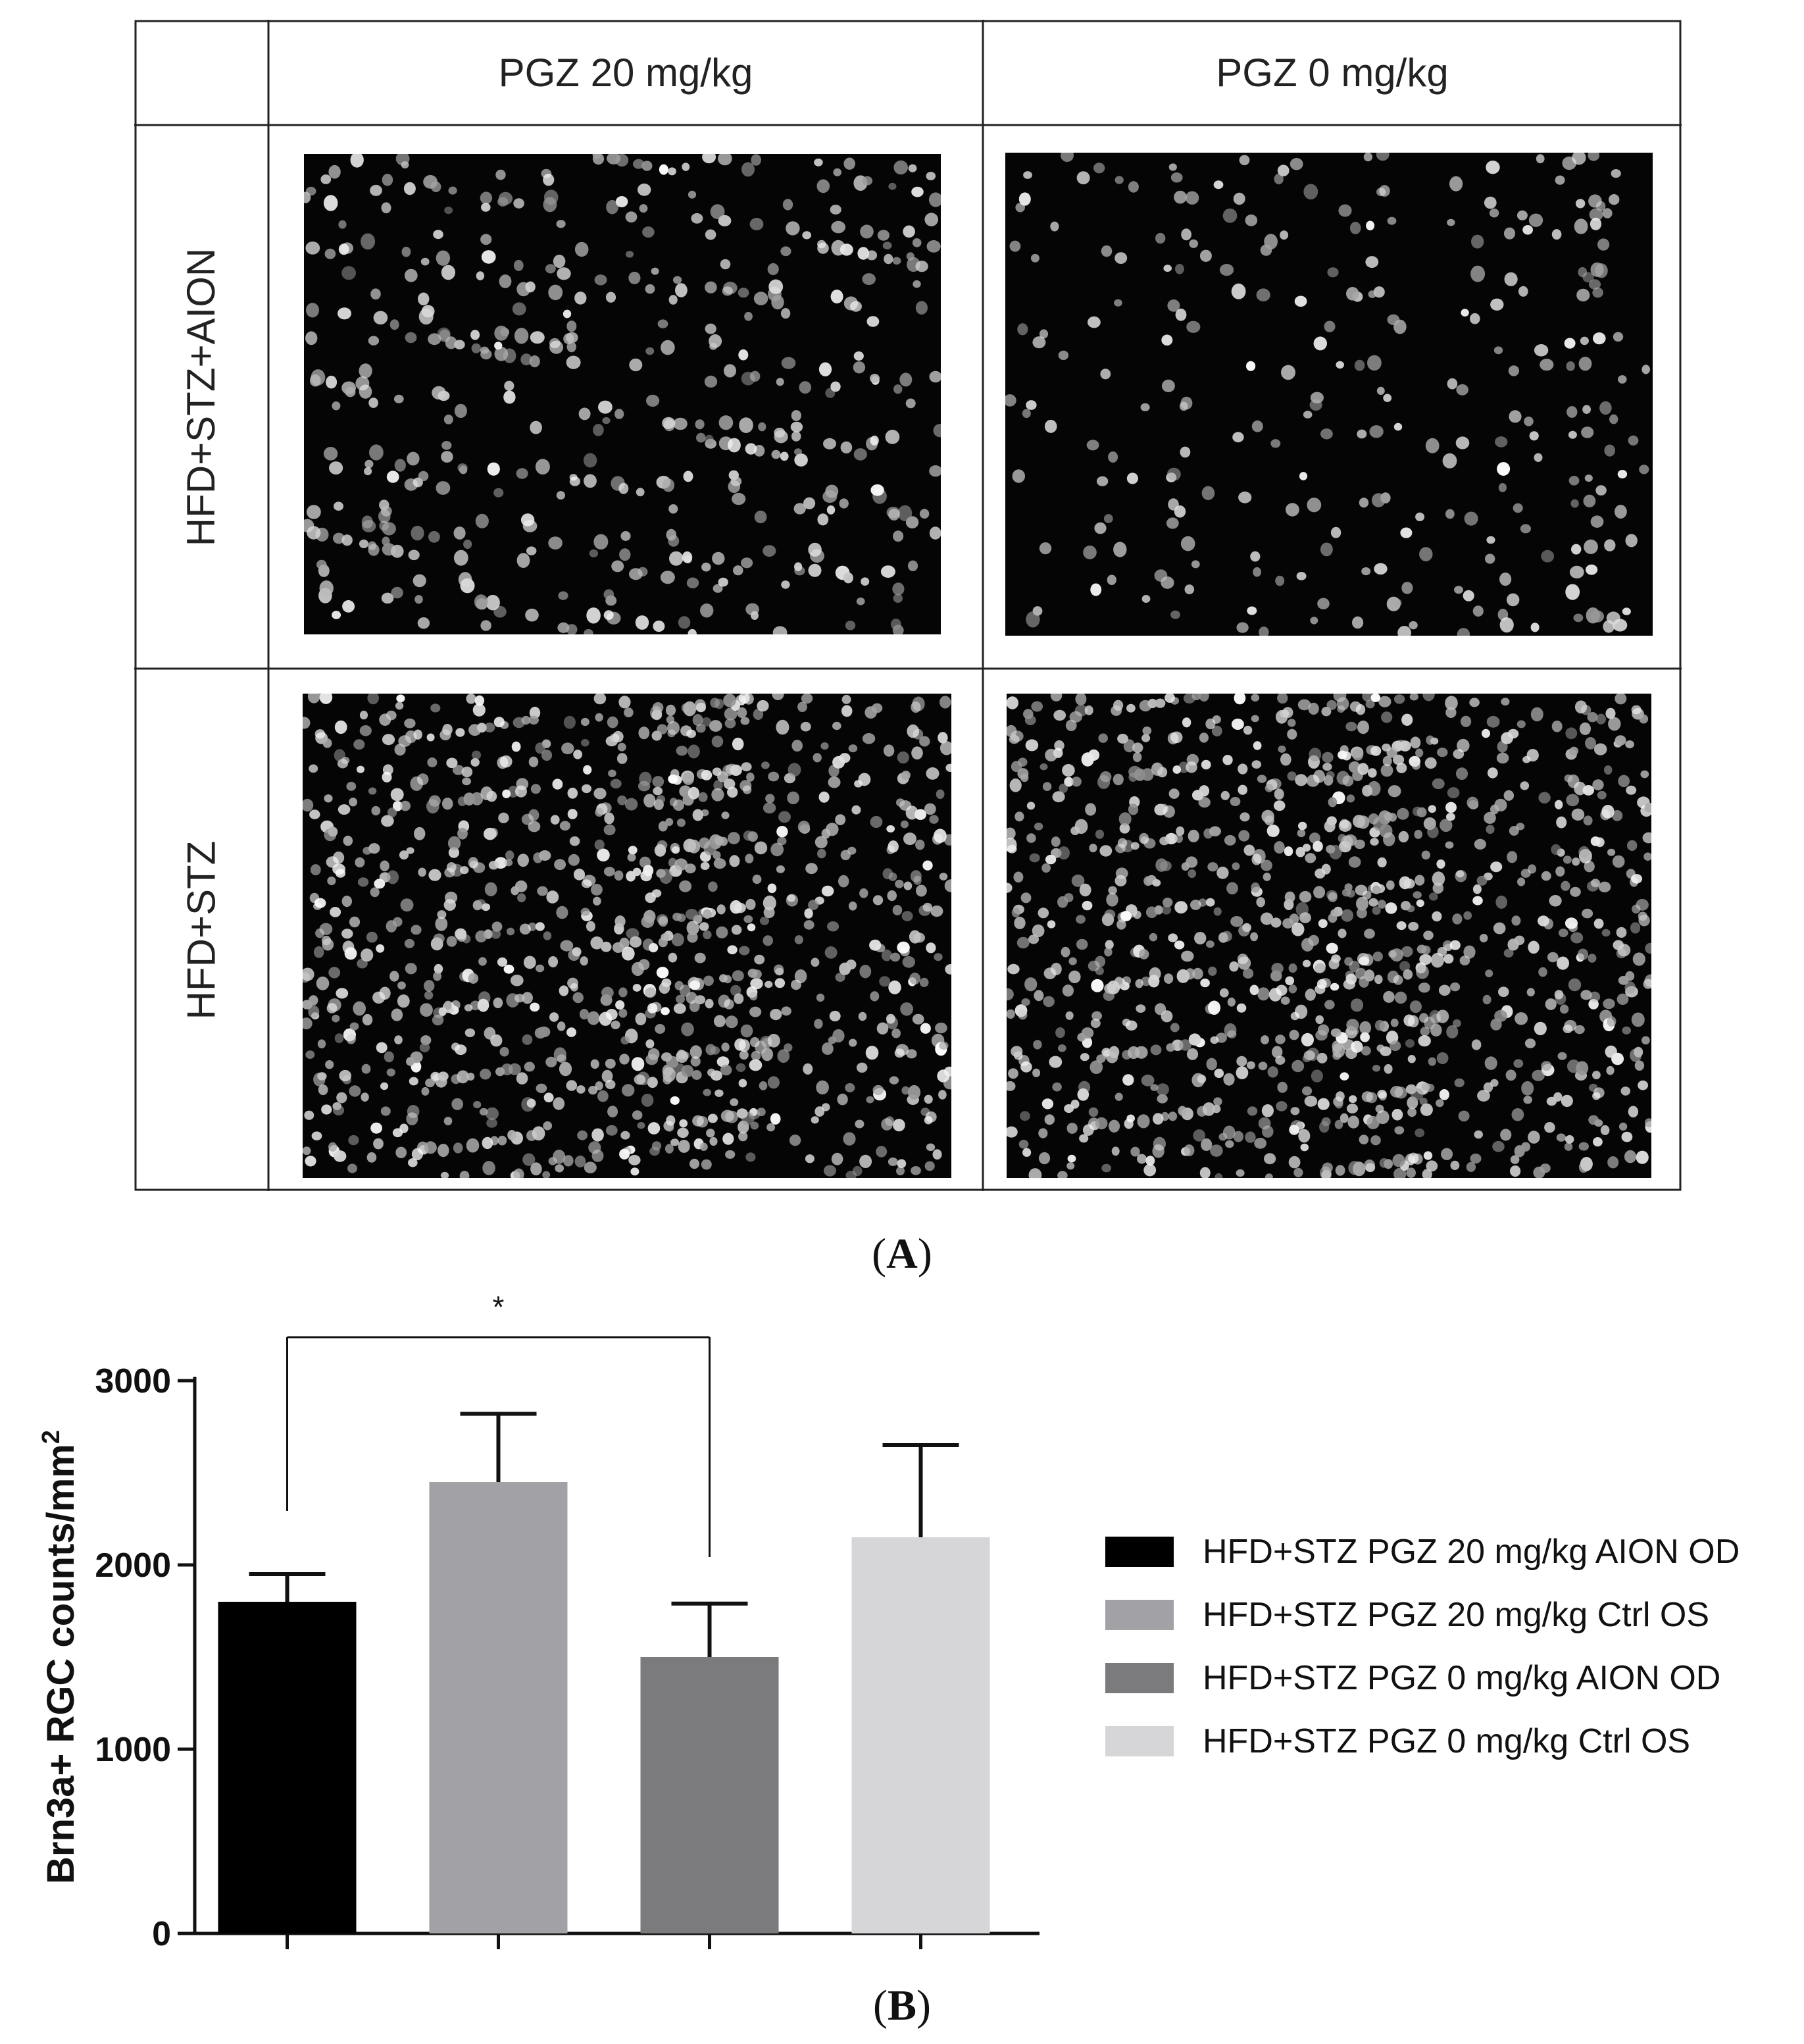 Image resolution: width=1804 pixels, height=2044 pixels. I want to click on row-header-hfd-stz-aion: HFD+STZ+AION, so click(201, 397).